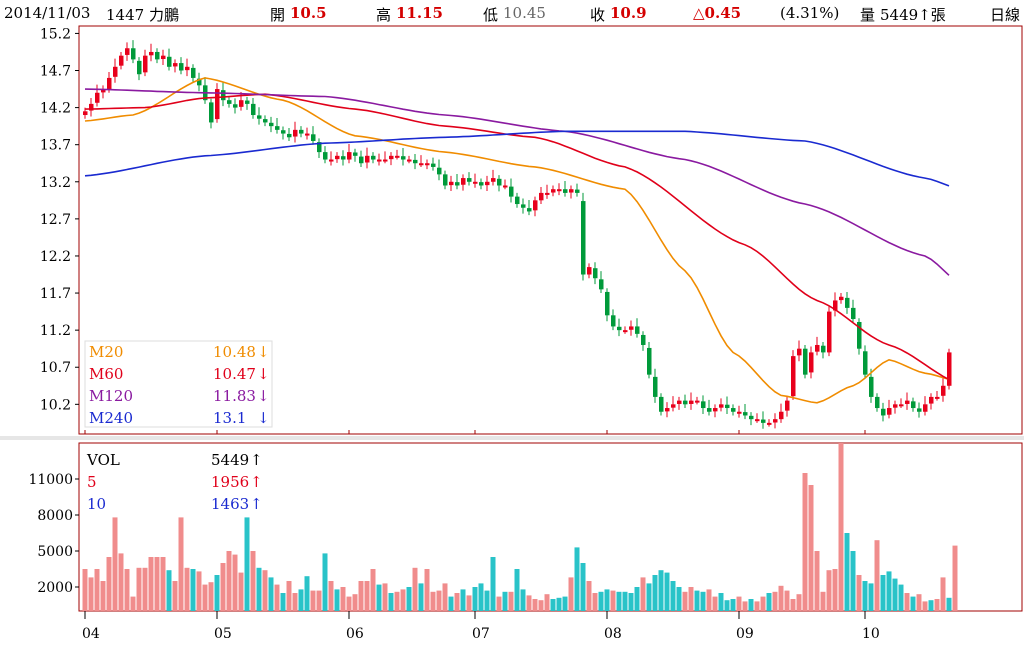 Image resolution: width=1024 pixels, height=662 pixels. What do you see at coordinates (598, 15) in the screenshot?
I see `close-label: 收` at bounding box center [598, 15].